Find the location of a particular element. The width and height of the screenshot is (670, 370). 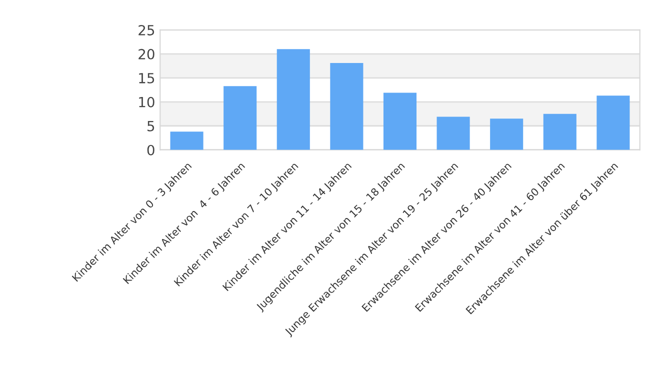

y-tick-label: 15 is located at coordinates (146, 78).